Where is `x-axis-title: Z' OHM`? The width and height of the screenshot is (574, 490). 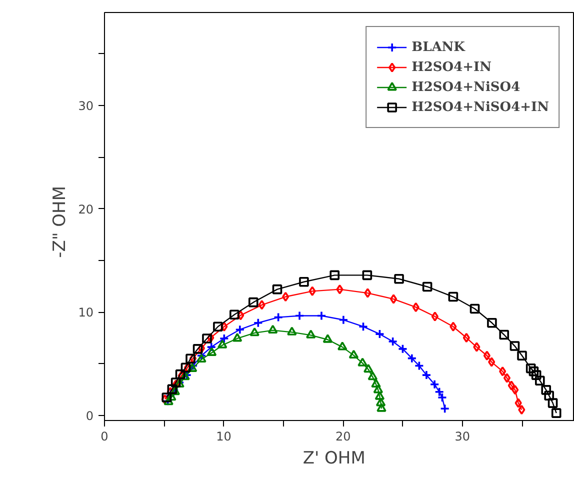
x-axis-title: Z' OHM is located at coordinates (334, 458).